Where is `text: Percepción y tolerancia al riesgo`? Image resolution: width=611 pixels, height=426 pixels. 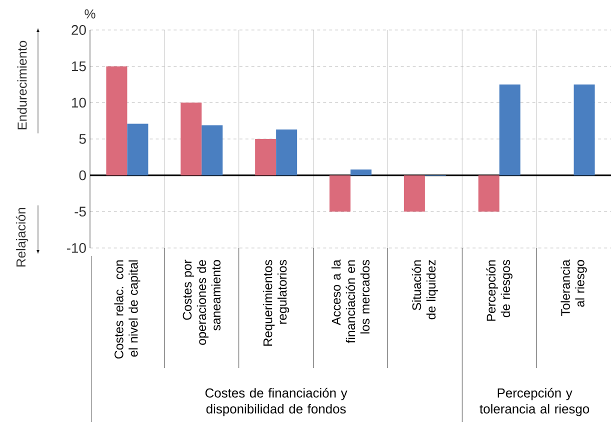 text: Percepción y tolerancia al riesgo is located at coordinates (535, 402).